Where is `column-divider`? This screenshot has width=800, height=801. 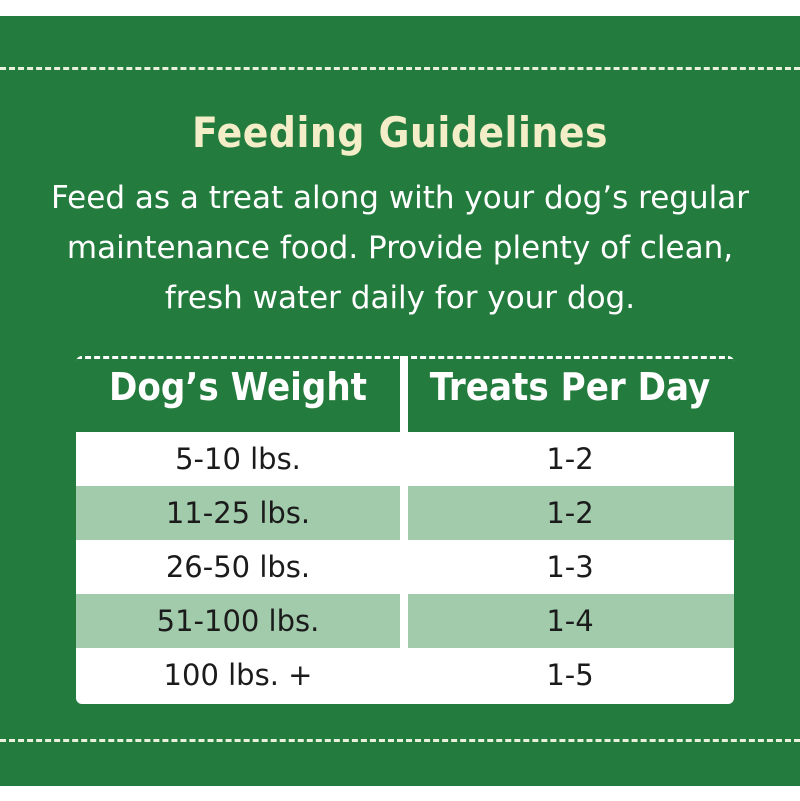 column-divider is located at coordinates (404, 530).